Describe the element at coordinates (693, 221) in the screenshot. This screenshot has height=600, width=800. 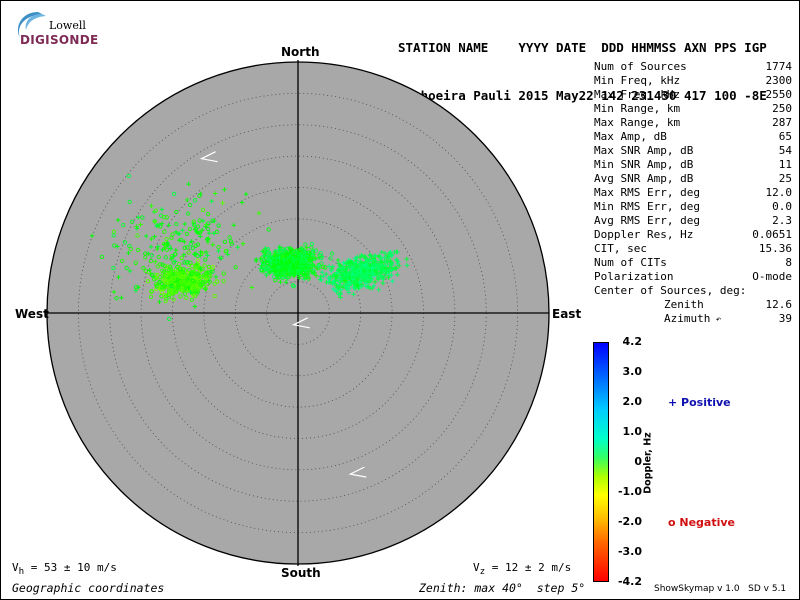
I see `stat-row: Avg RMS Err, deg 2.3` at that location.